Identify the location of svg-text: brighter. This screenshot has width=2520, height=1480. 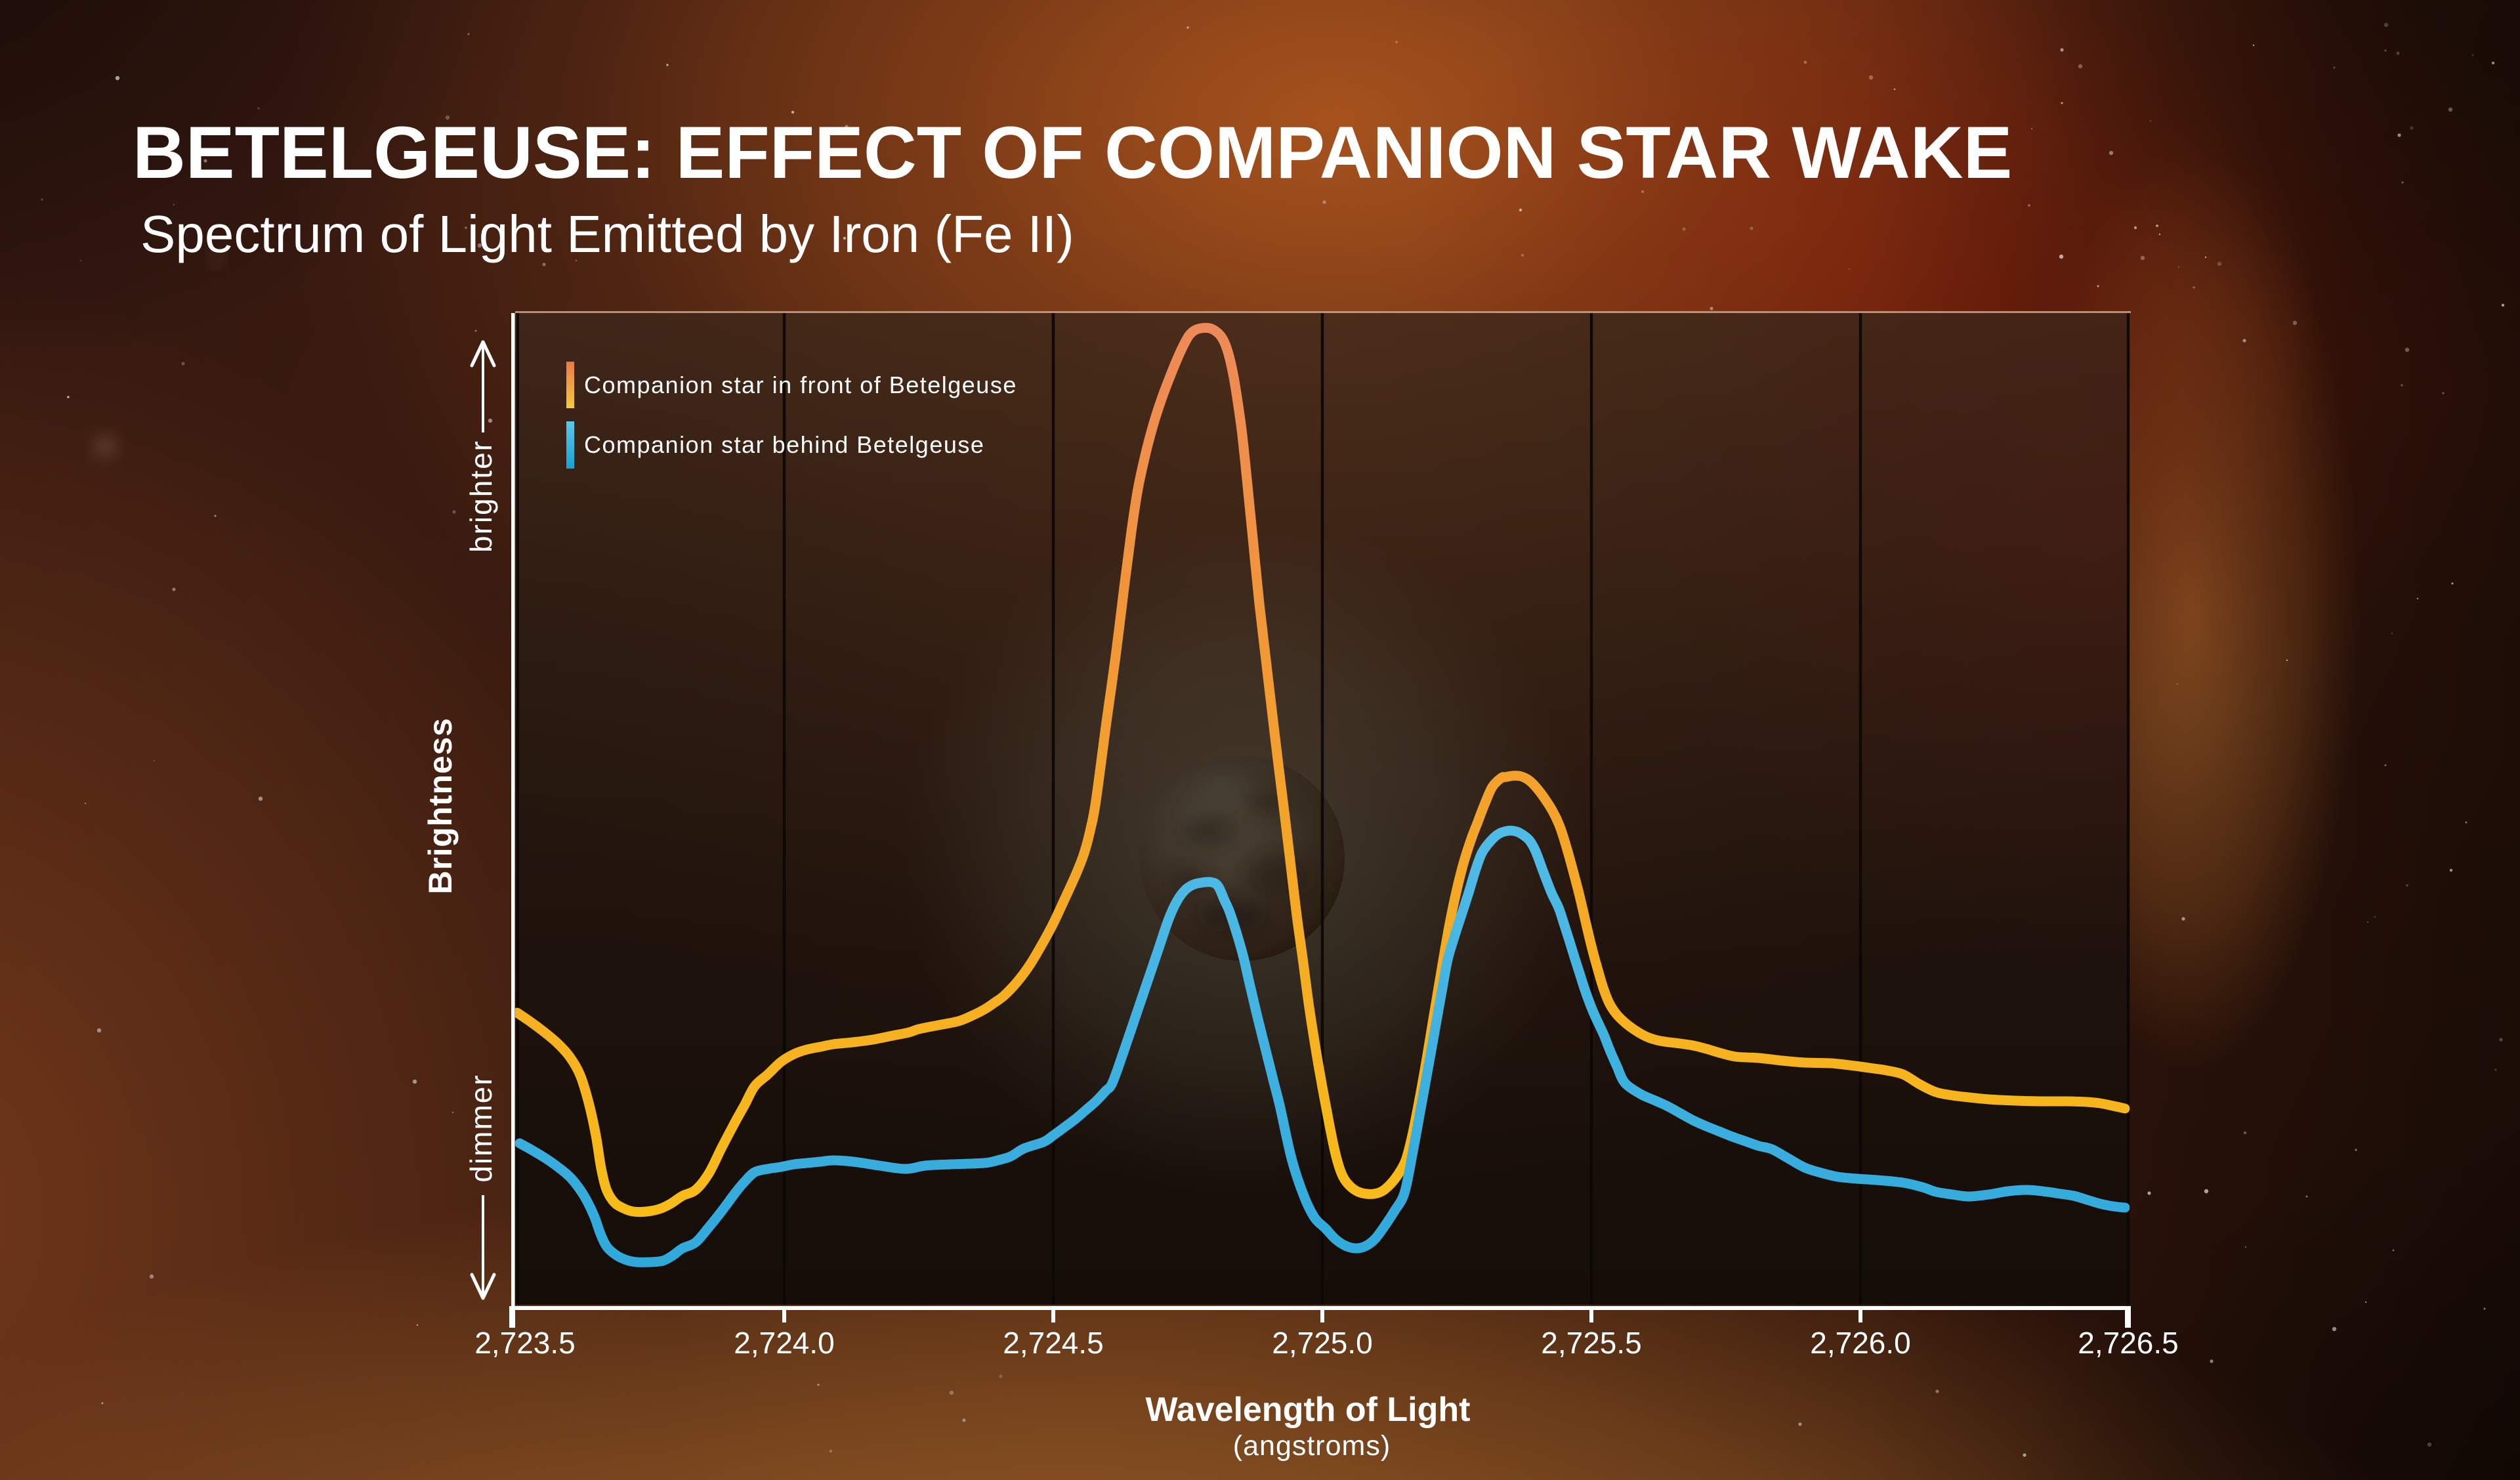
(481, 497).